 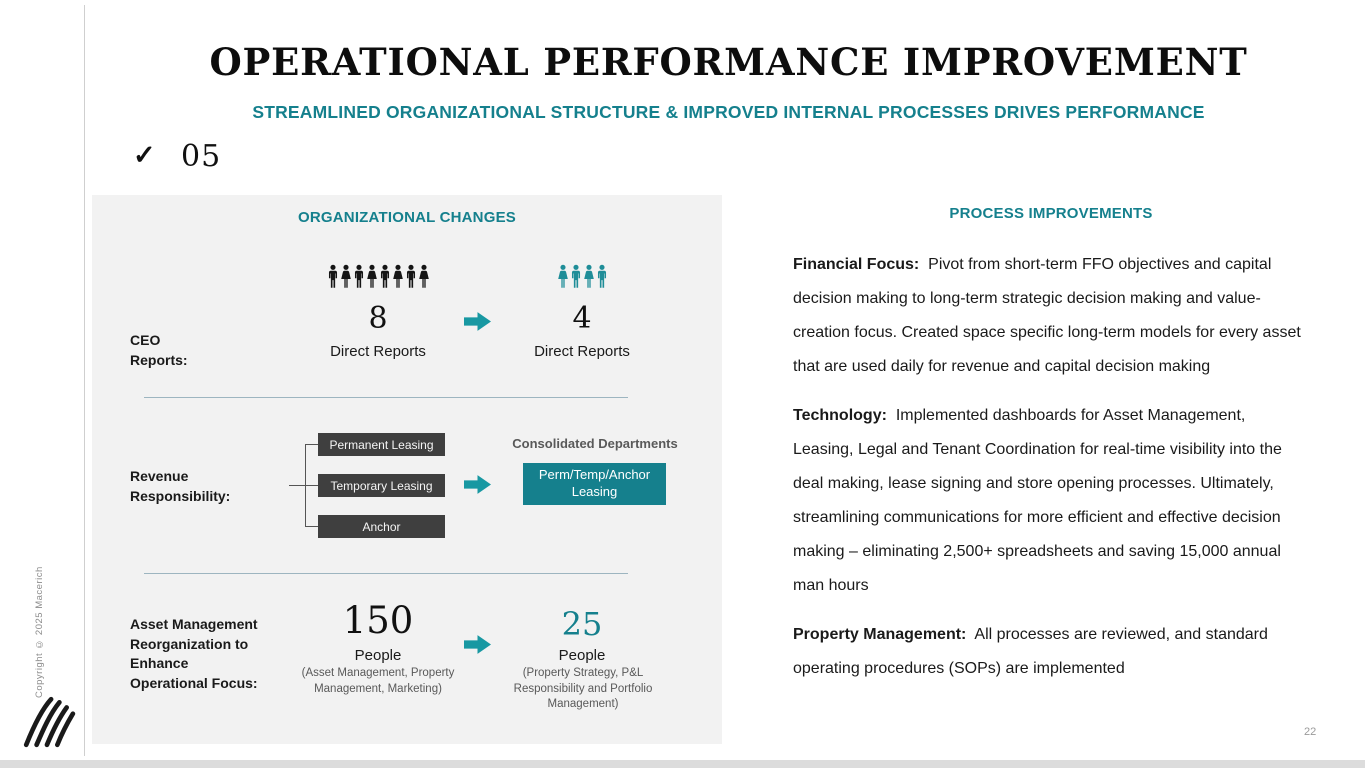 I want to click on revenue-responsibility-label: Revenue Responsibility:, so click(x=180, y=486).